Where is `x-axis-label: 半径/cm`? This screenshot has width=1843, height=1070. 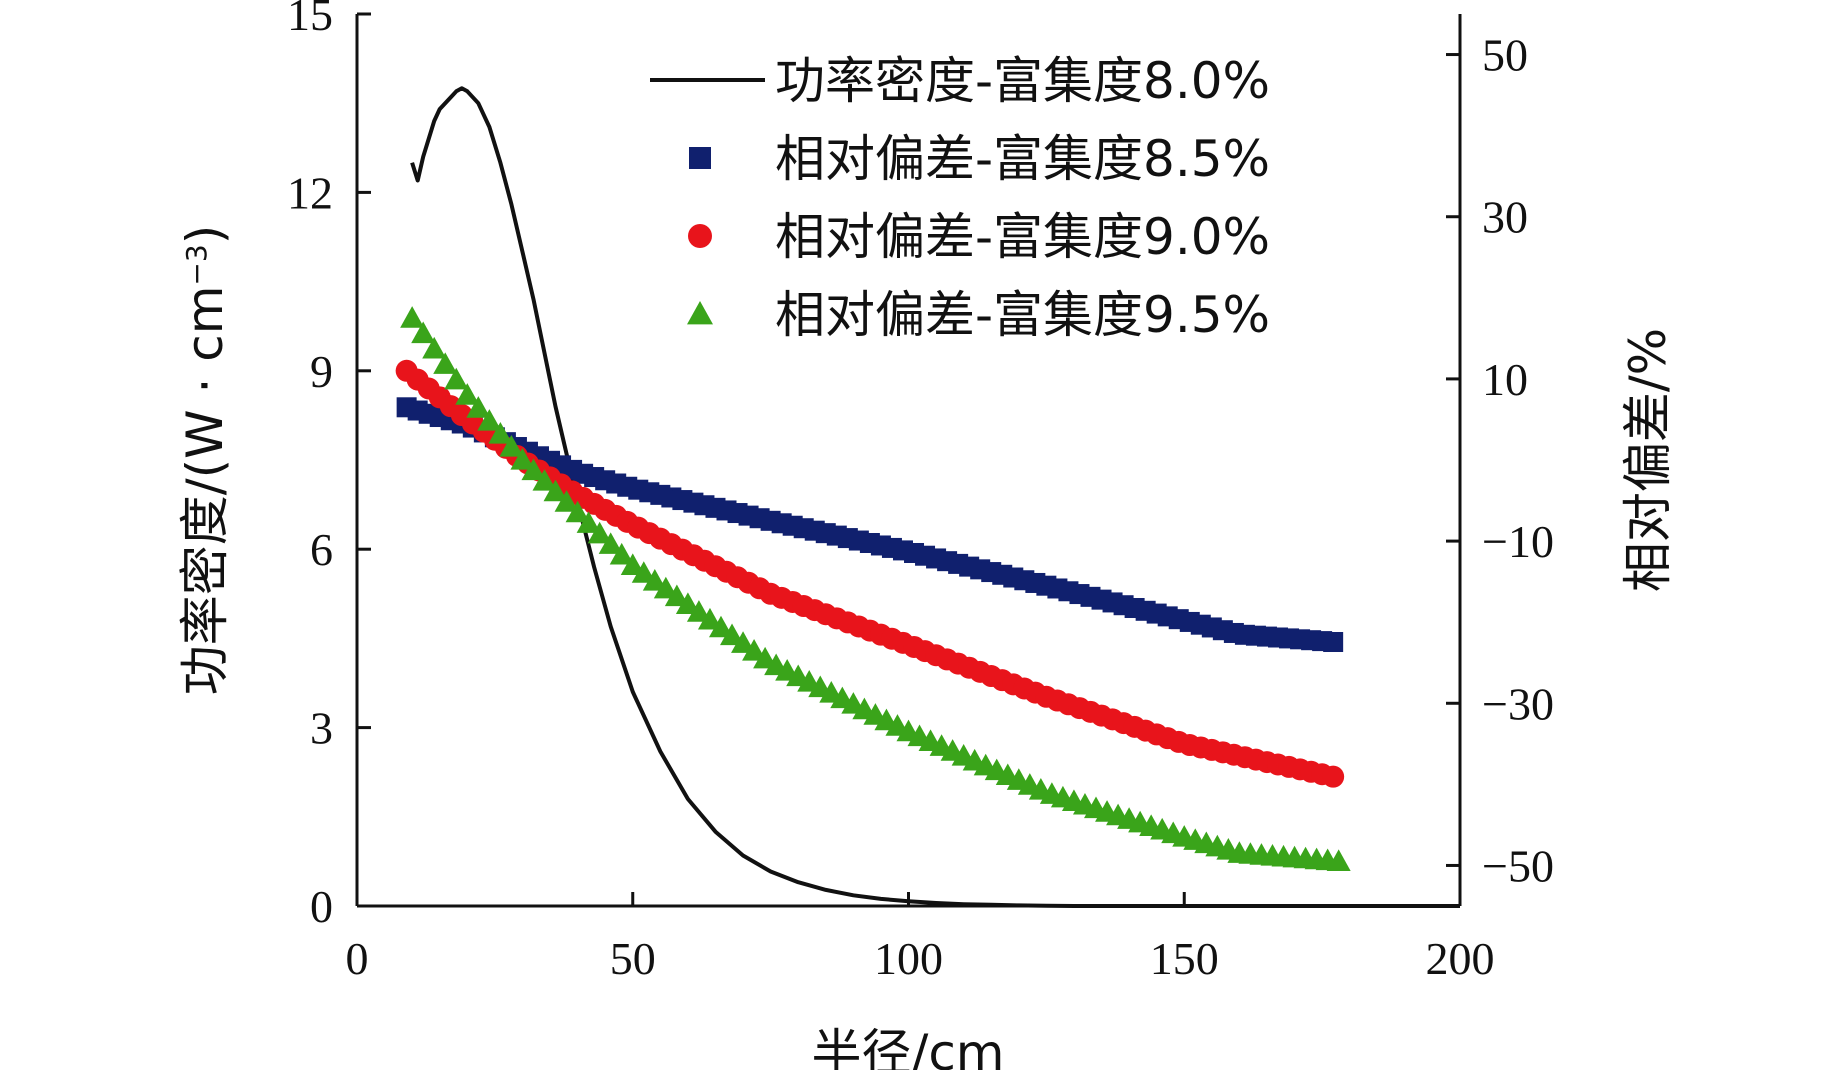 x-axis-label: 半径/cm is located at coordinates (907, 1047).